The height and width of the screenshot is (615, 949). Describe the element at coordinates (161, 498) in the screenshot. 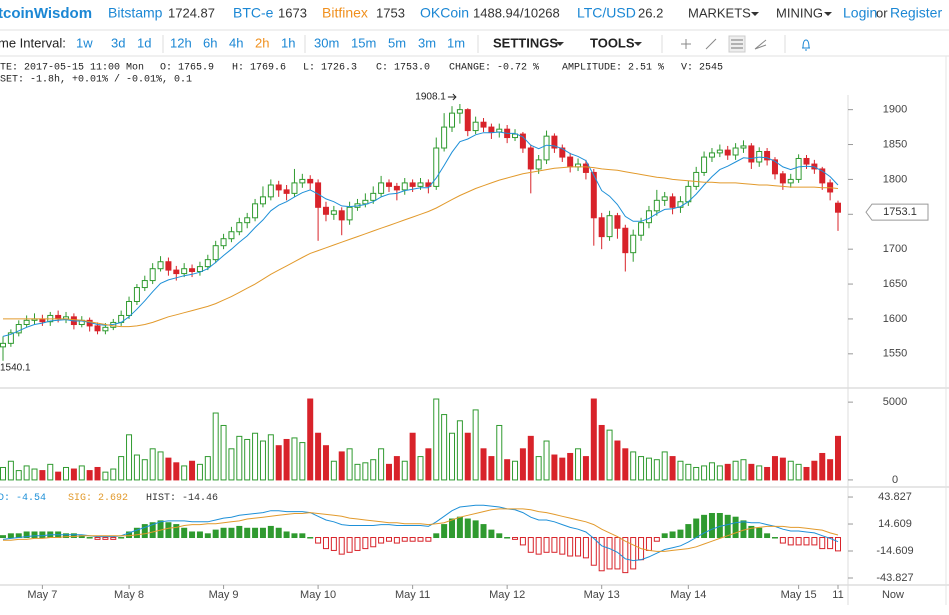

I see `legend-label: HIST:` at that location.